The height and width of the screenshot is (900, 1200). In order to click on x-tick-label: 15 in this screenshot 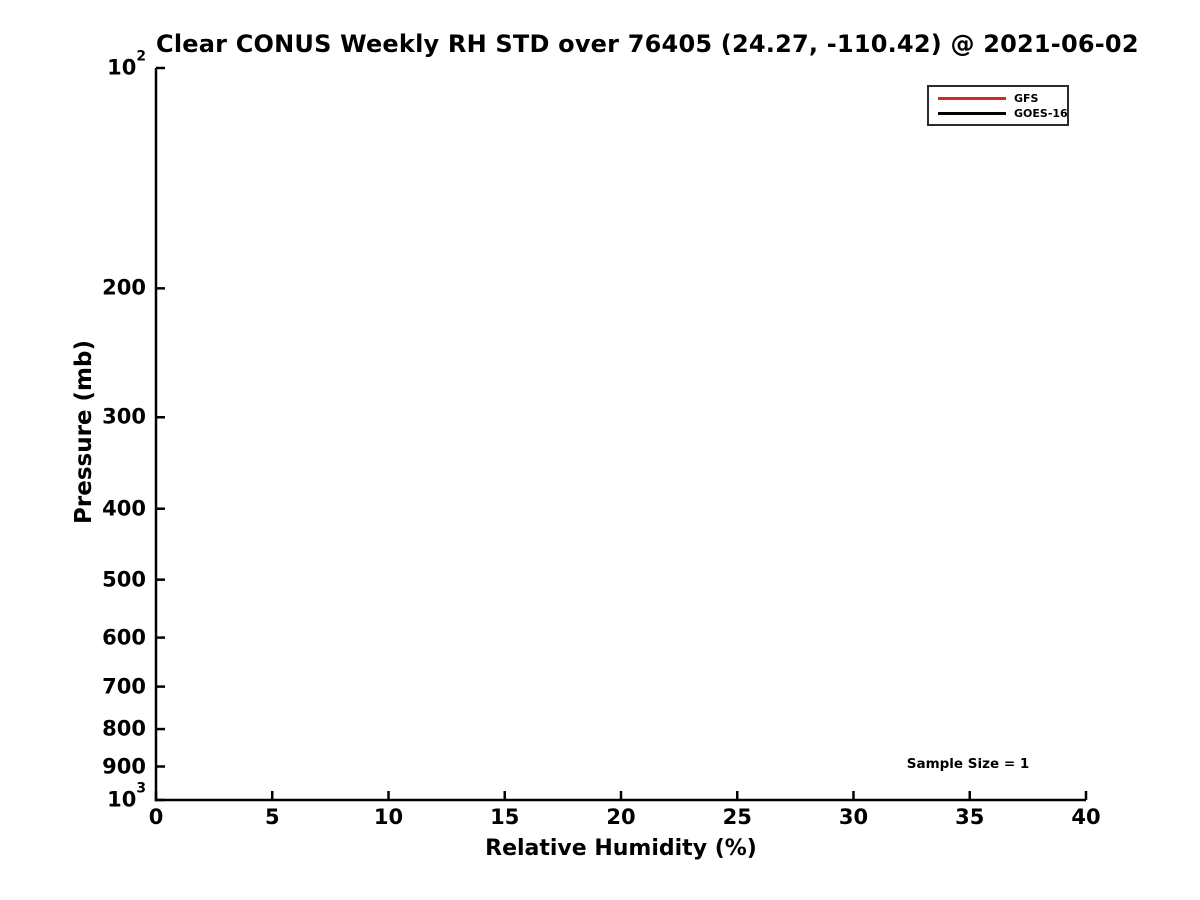, I will do `click(505, 817)`.